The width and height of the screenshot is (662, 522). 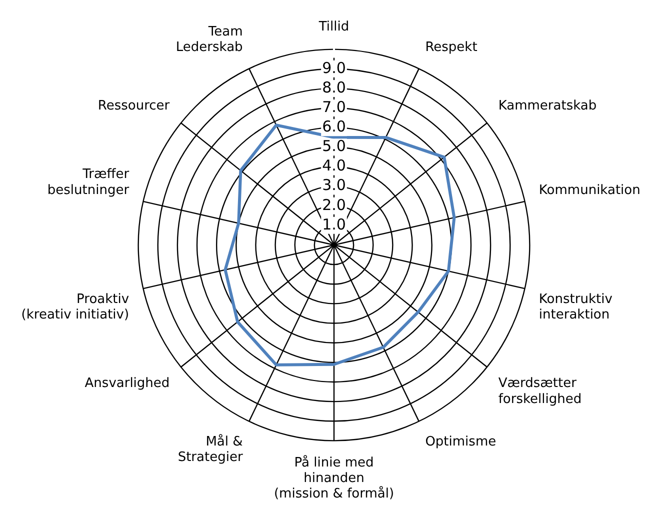 What do you see at coordinates (334, 224) in the screenshot?
I see `y-tick-label: 1.0` at bounding box center [334, 224].